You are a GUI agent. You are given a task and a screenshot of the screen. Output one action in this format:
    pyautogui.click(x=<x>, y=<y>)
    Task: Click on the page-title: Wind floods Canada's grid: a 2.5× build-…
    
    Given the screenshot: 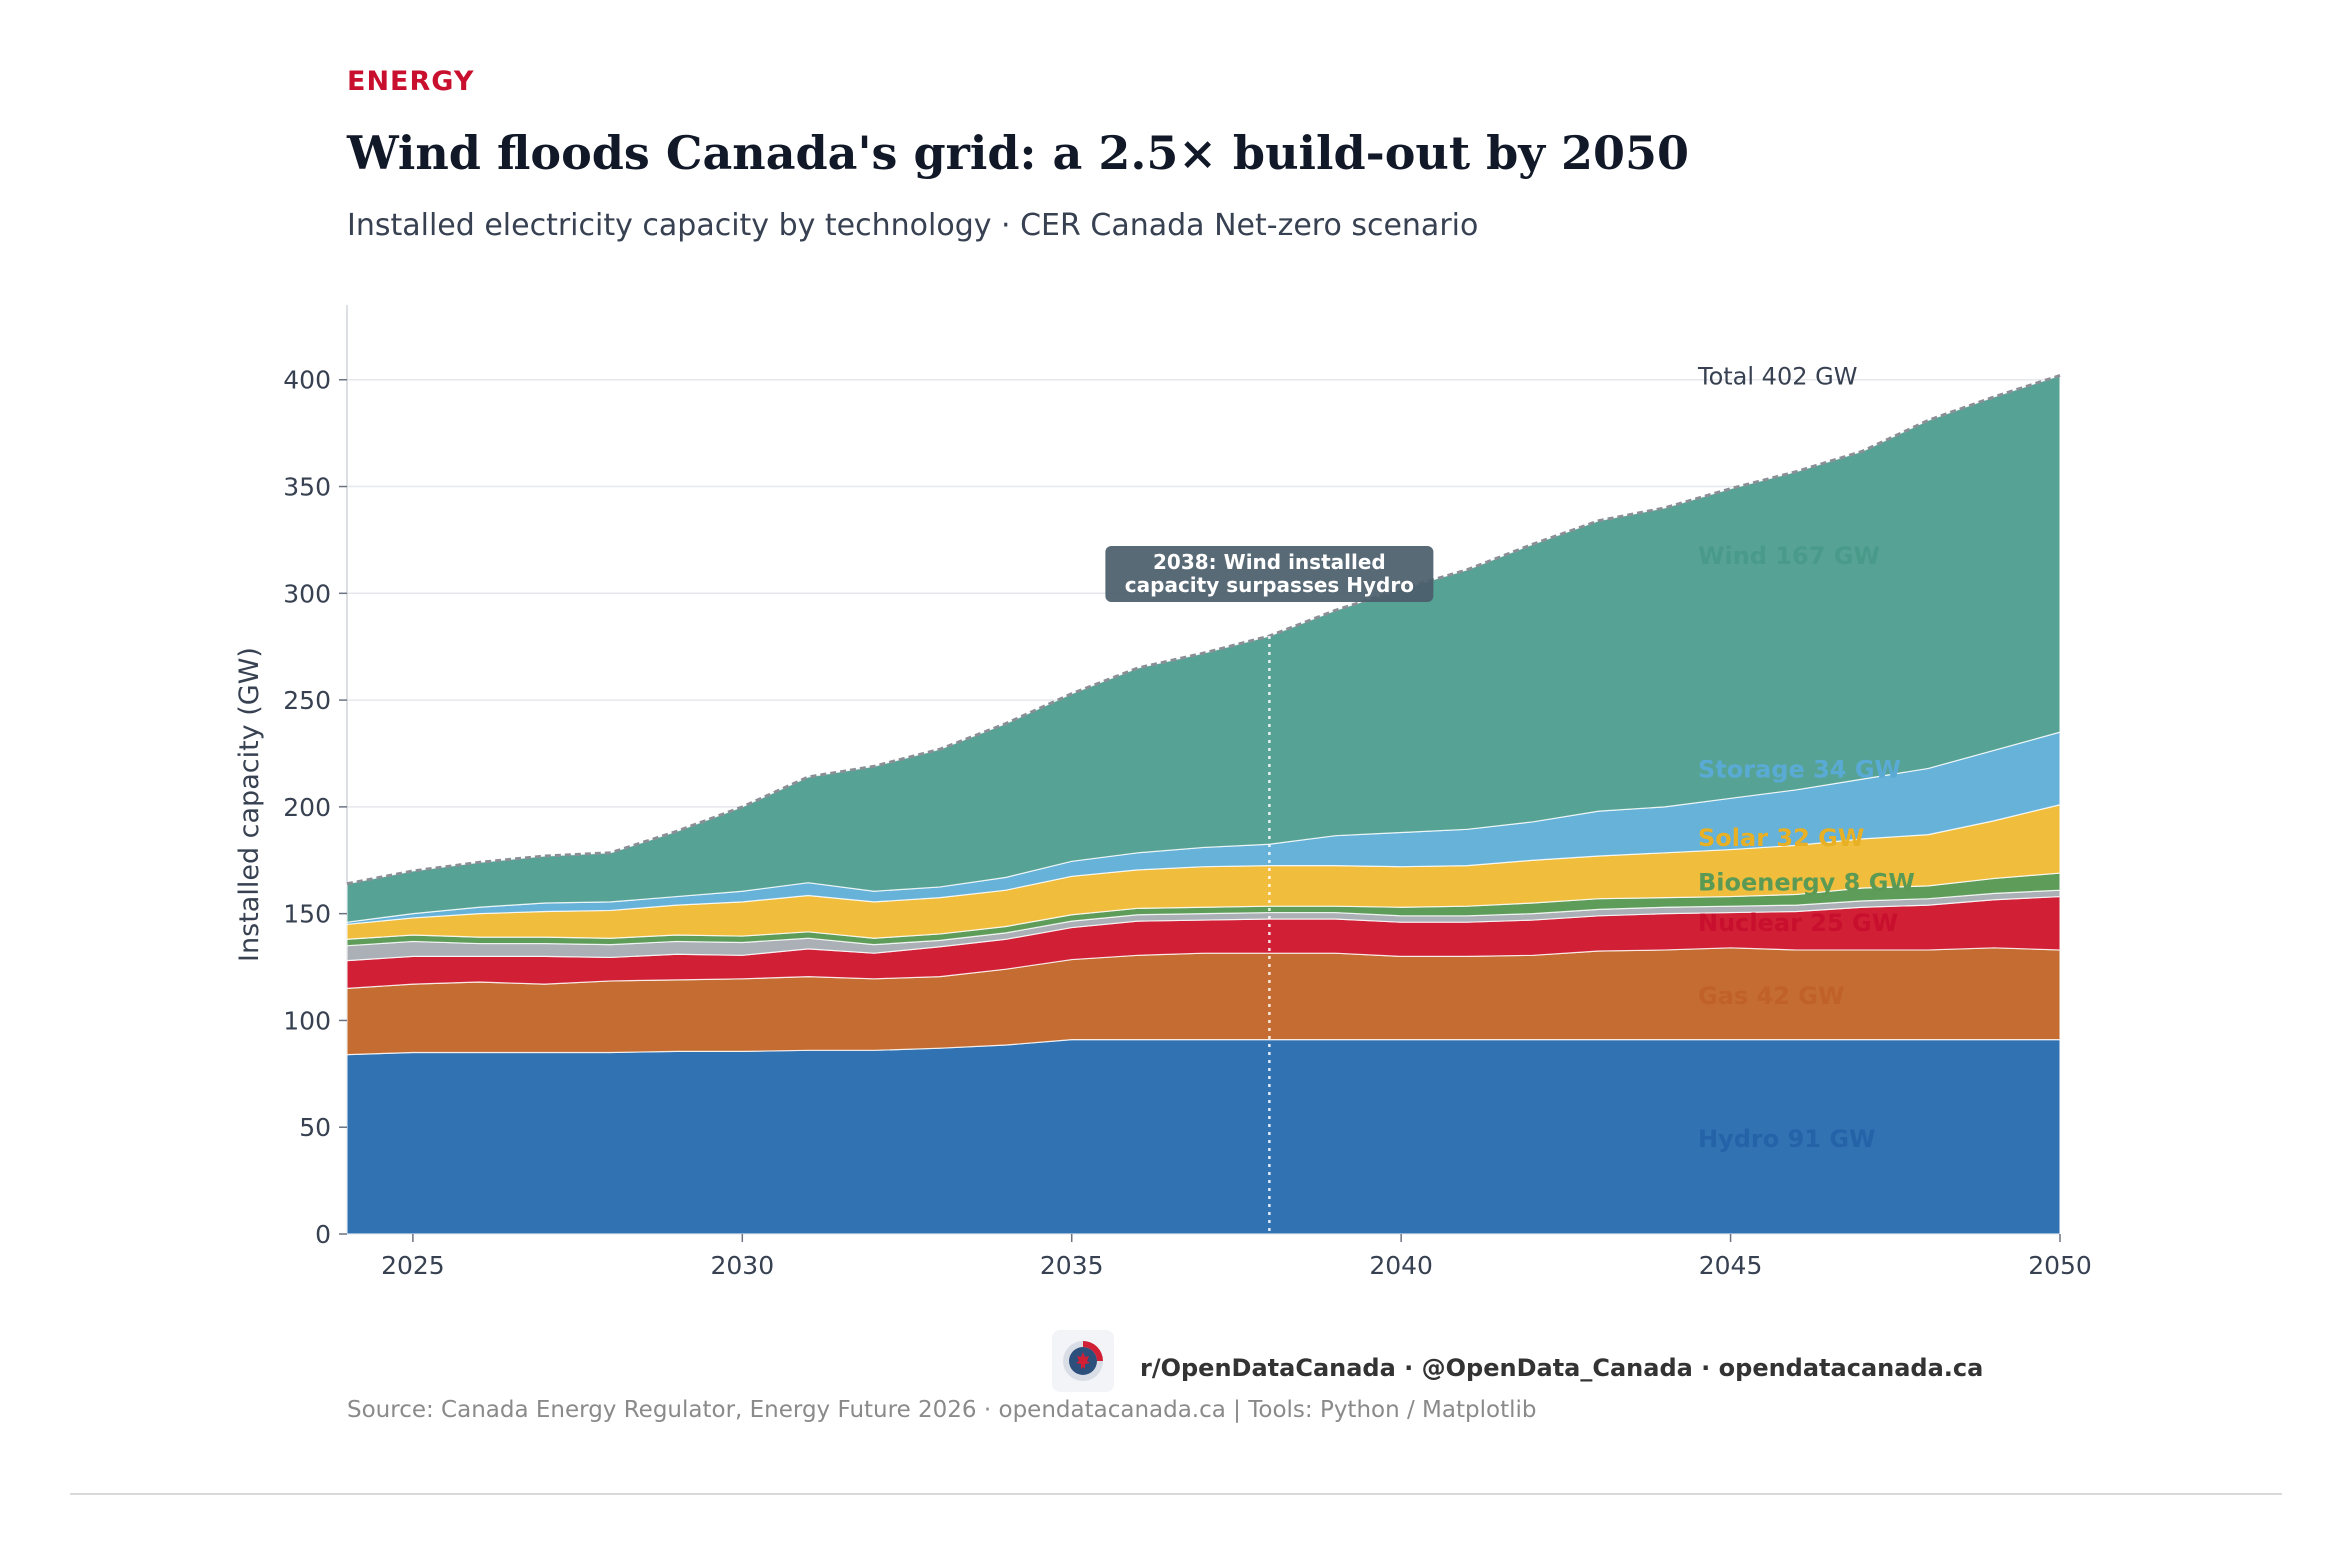 What is the action you would take?
    pyautogui.click(x=1018, y=153)
    